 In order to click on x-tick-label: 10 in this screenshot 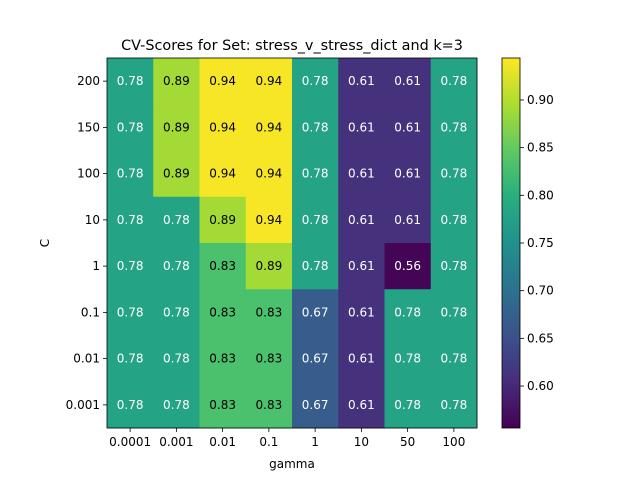, I will do `click(361, 442)`.